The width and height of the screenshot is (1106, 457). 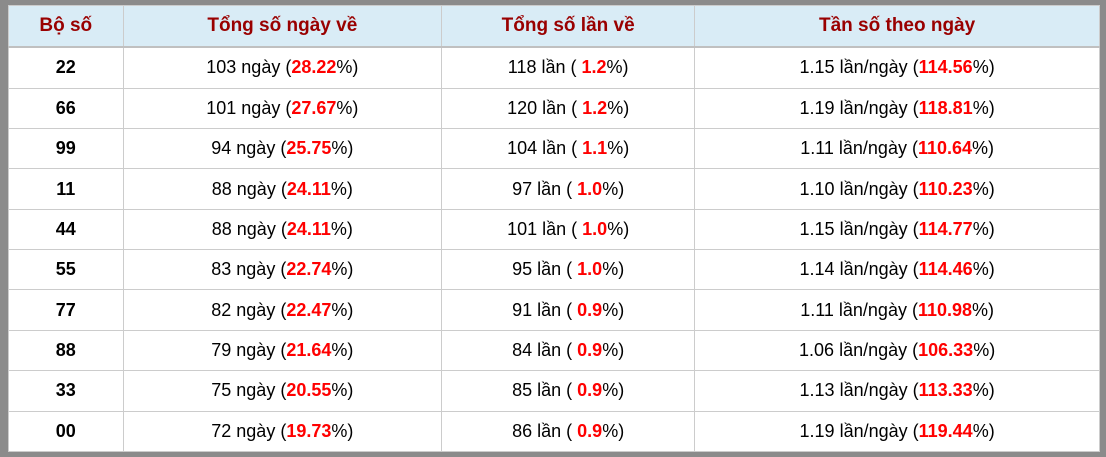 I want to click on cell-text: 86 lần (, so click(x=545, y=430).